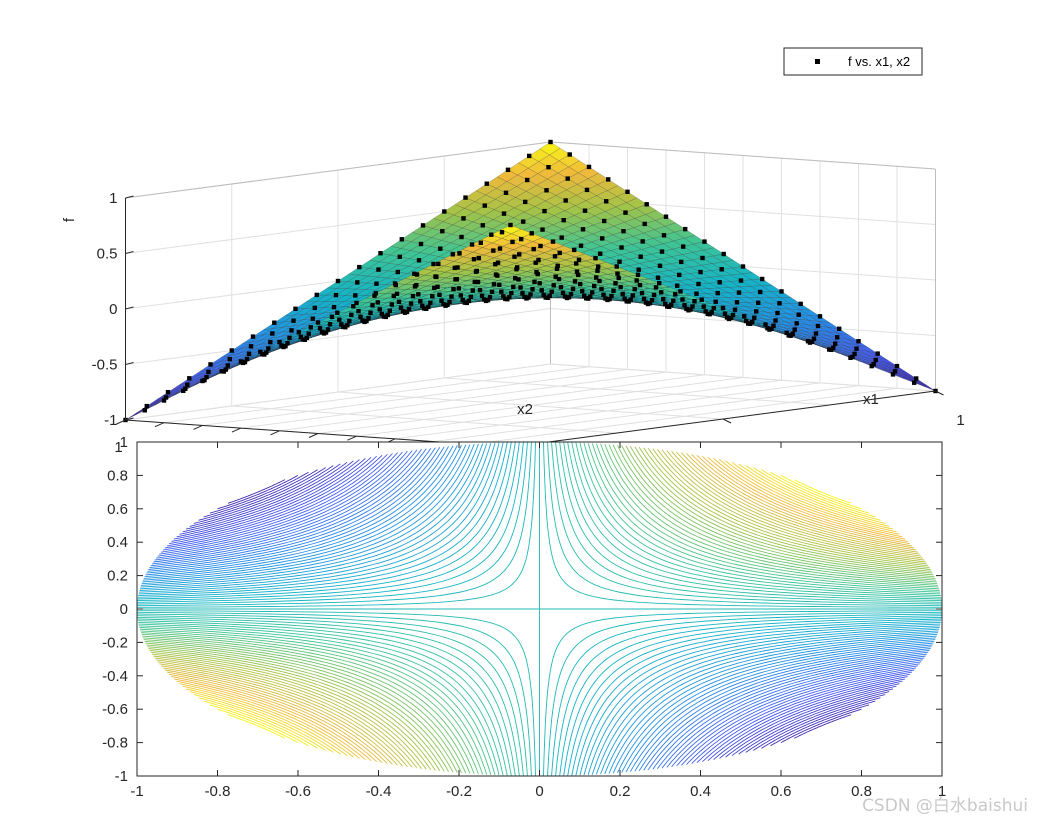  Describe the element at coordinates (379, 791) in the screenshot. I see `x-tick-label: -0.4` at that location.